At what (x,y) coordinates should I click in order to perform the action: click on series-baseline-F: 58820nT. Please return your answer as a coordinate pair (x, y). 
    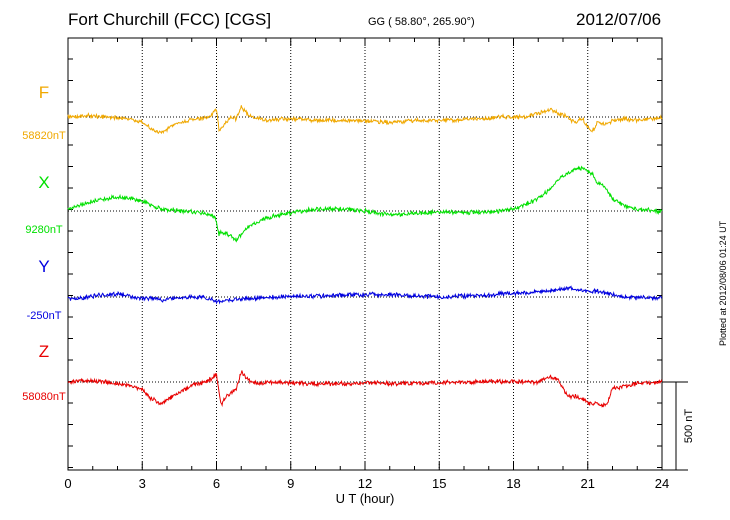
    Looking at the image, I should click on (44, 136).